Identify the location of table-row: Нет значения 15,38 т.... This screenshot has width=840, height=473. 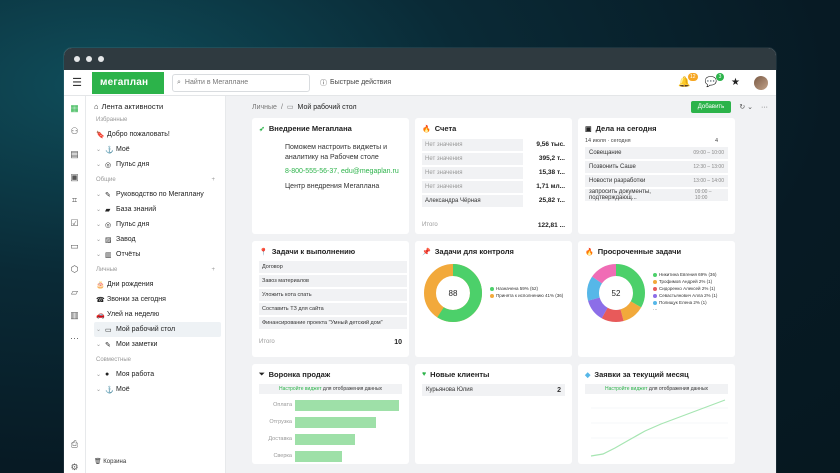
(493, 173).